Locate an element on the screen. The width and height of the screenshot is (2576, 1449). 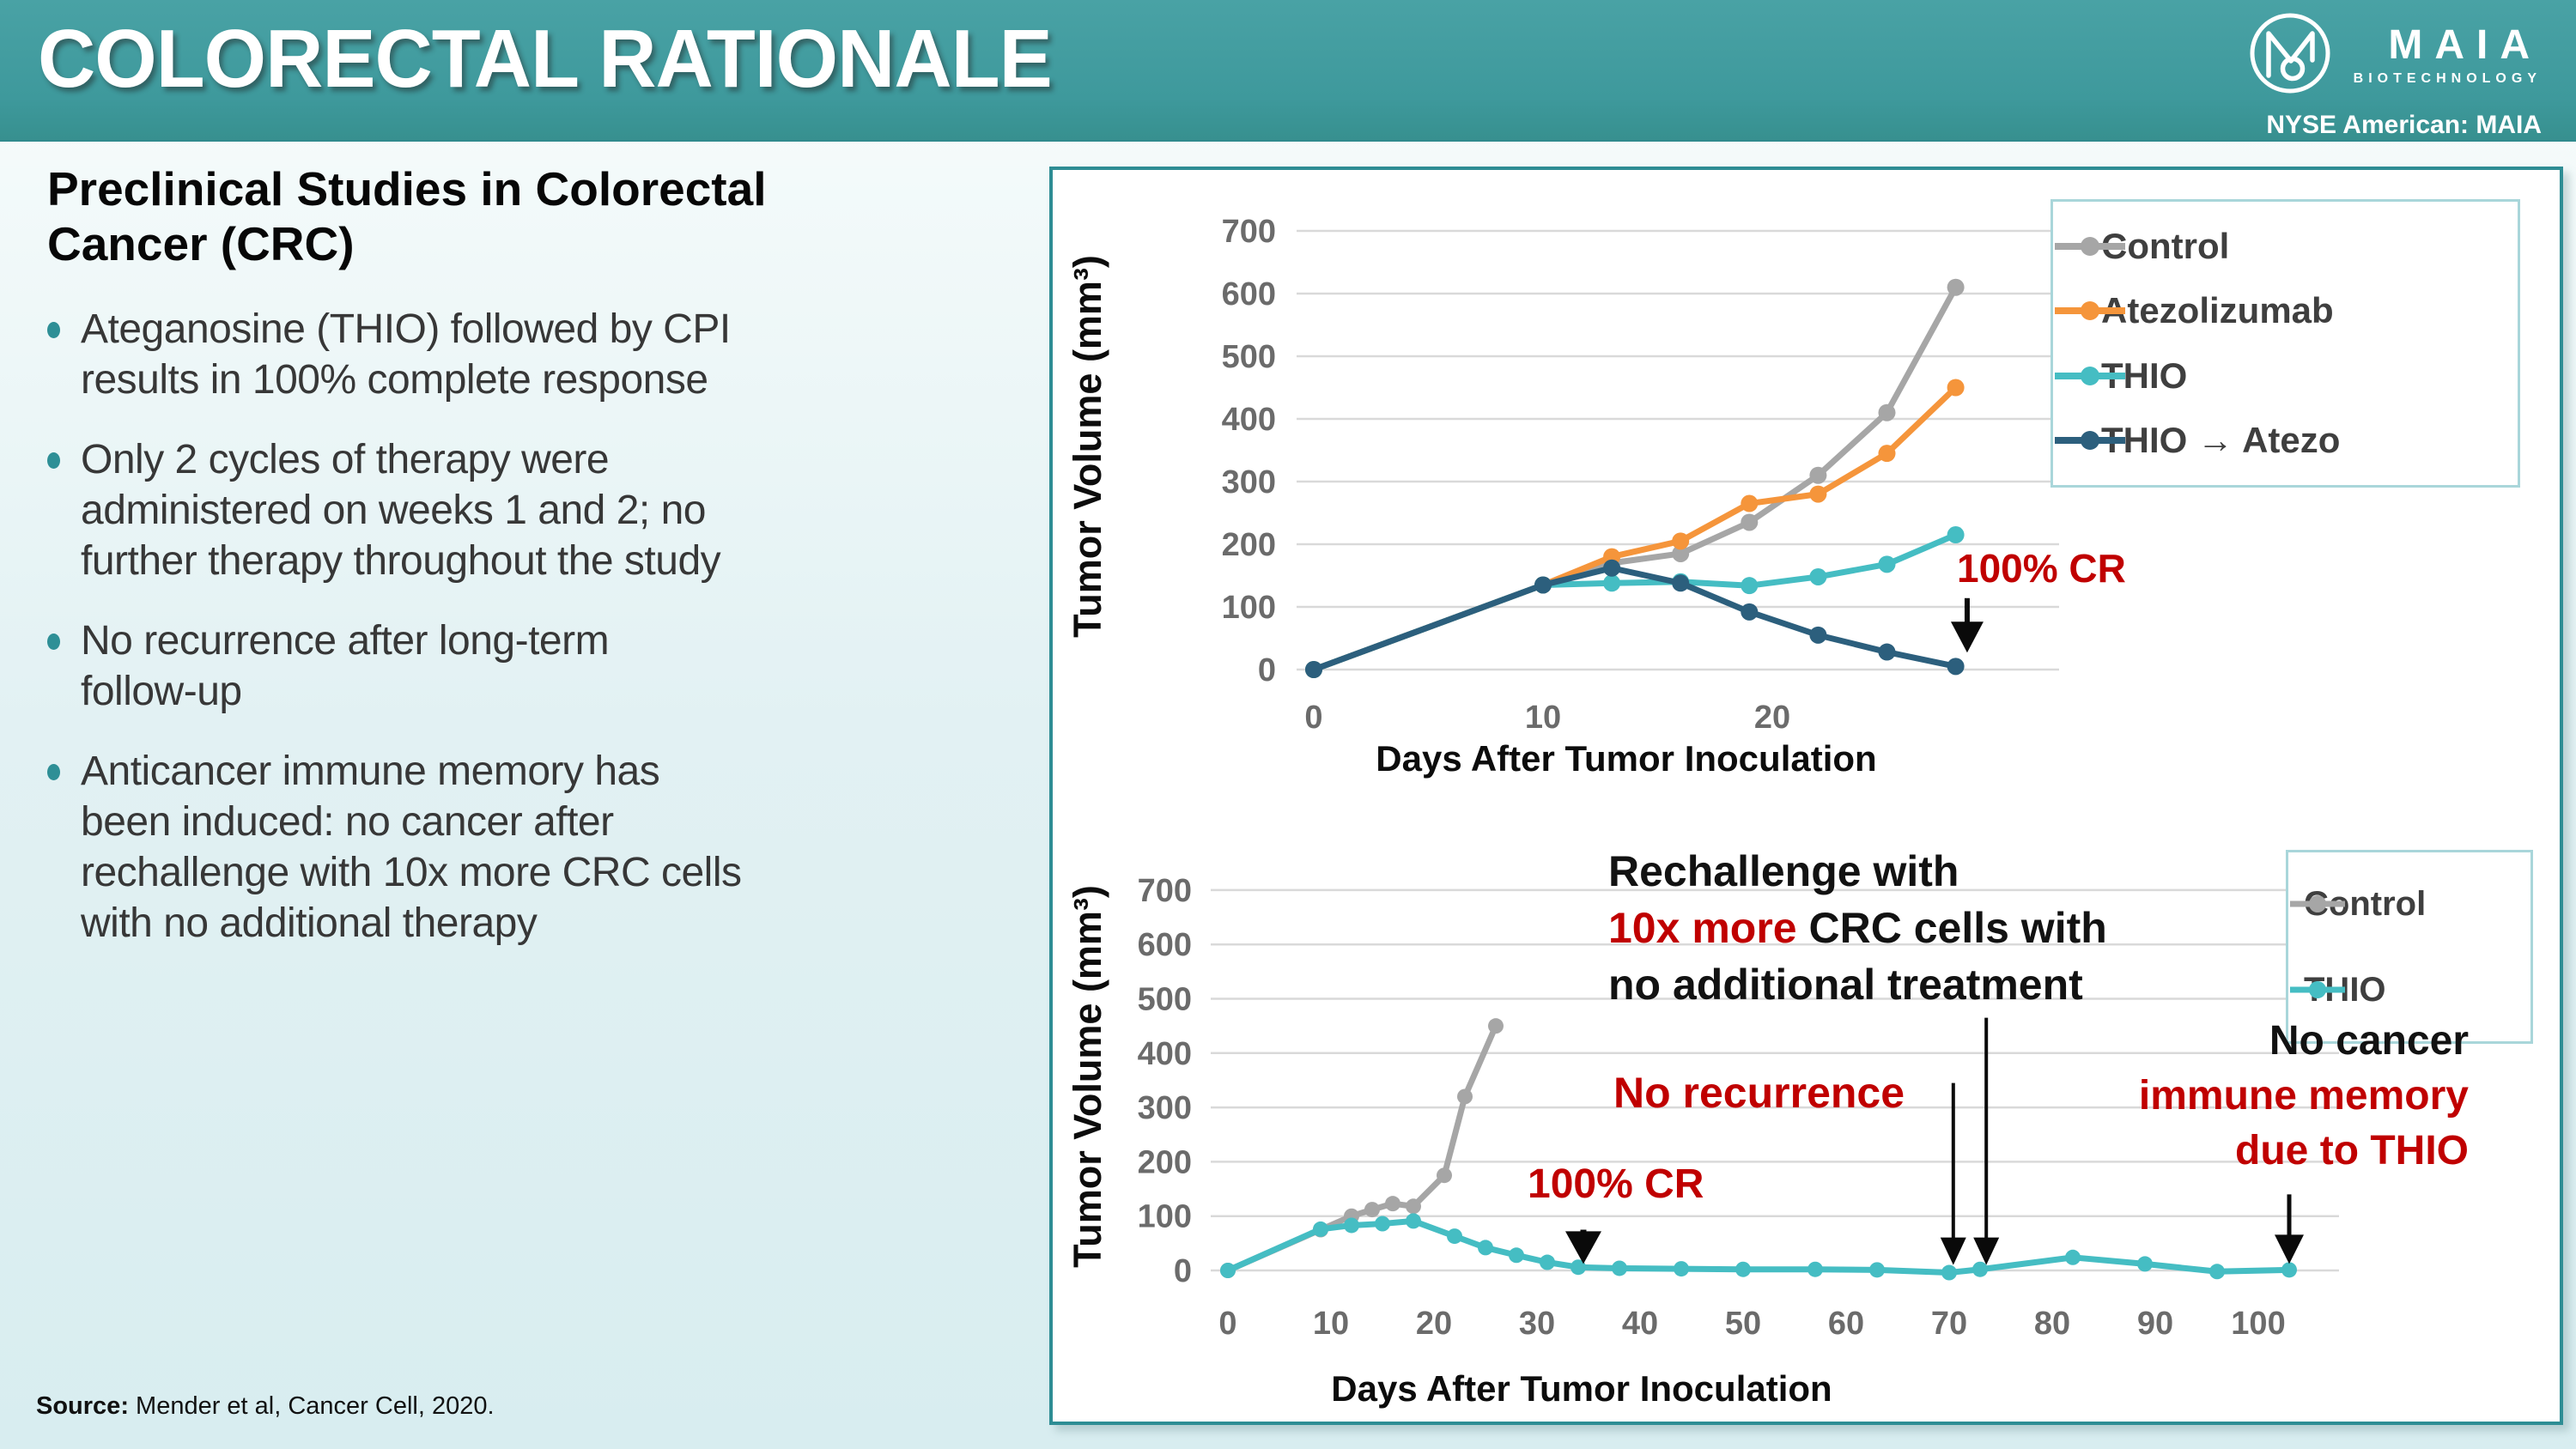
top-chart-legend: Control Atezolizumab THIO THIO → Atezo is located at coordinates (2285, 343).